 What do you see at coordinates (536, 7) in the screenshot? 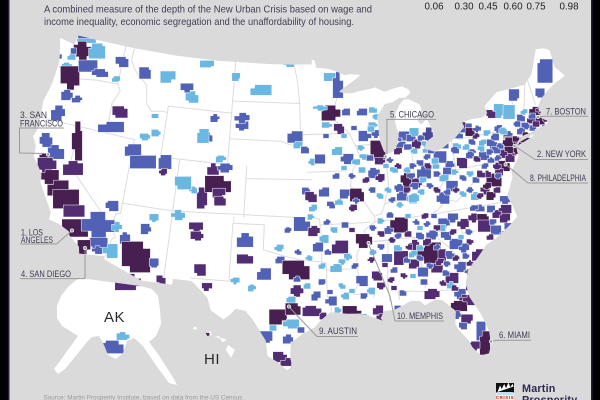
I see `svg-text: 0.75` at bounding box center [536, 7].